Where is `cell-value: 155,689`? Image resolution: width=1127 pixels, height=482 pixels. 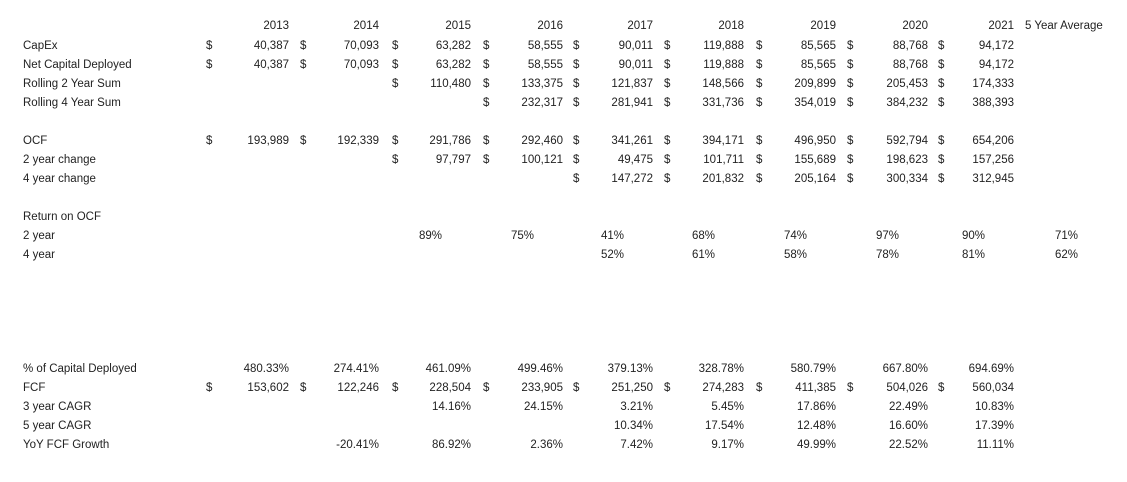 cell-value: 155,689 is located at coordinates (815, 160).